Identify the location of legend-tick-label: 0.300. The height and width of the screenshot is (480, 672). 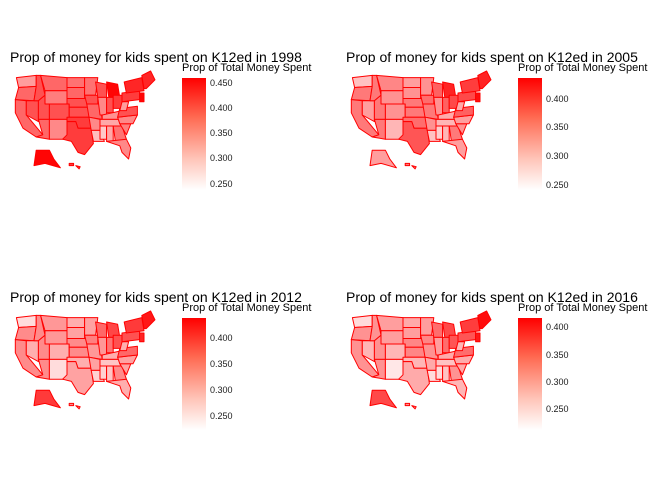
(221, 390).